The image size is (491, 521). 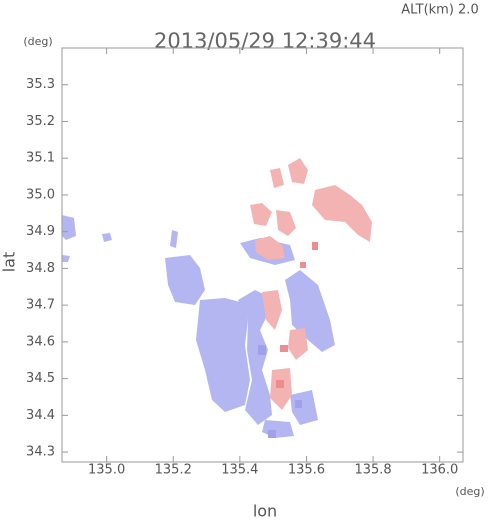 I want to click on x-axis-label: lon, so click(x=265, y=511).